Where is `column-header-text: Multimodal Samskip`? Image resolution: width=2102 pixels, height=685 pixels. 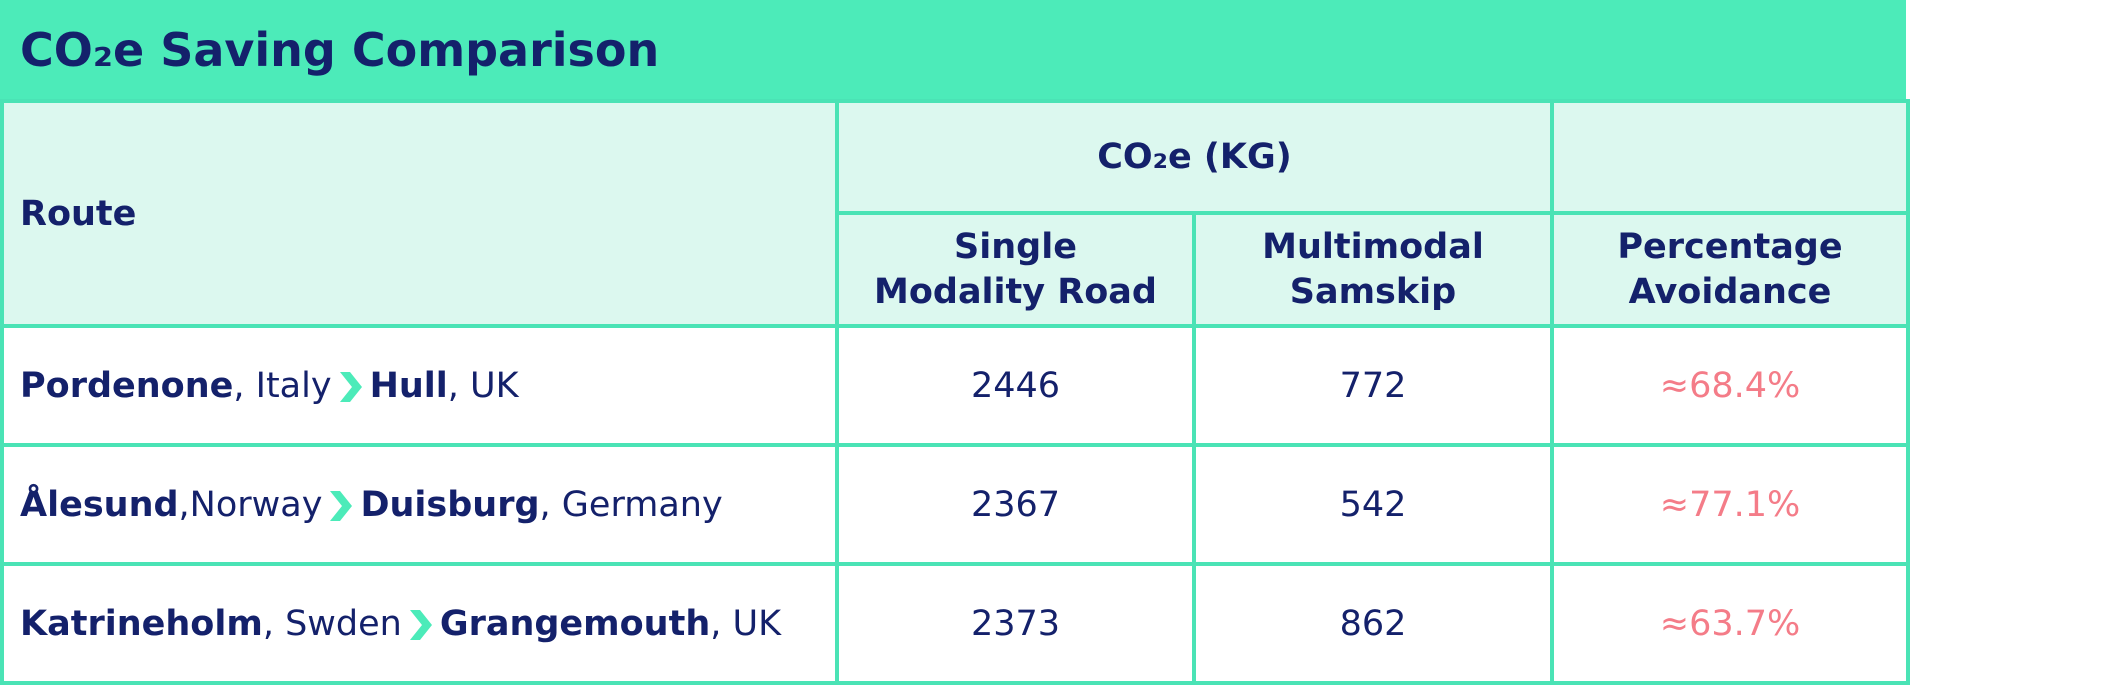 column-header-text: Multimodal Samskip is located at coordinates (1373, 269).